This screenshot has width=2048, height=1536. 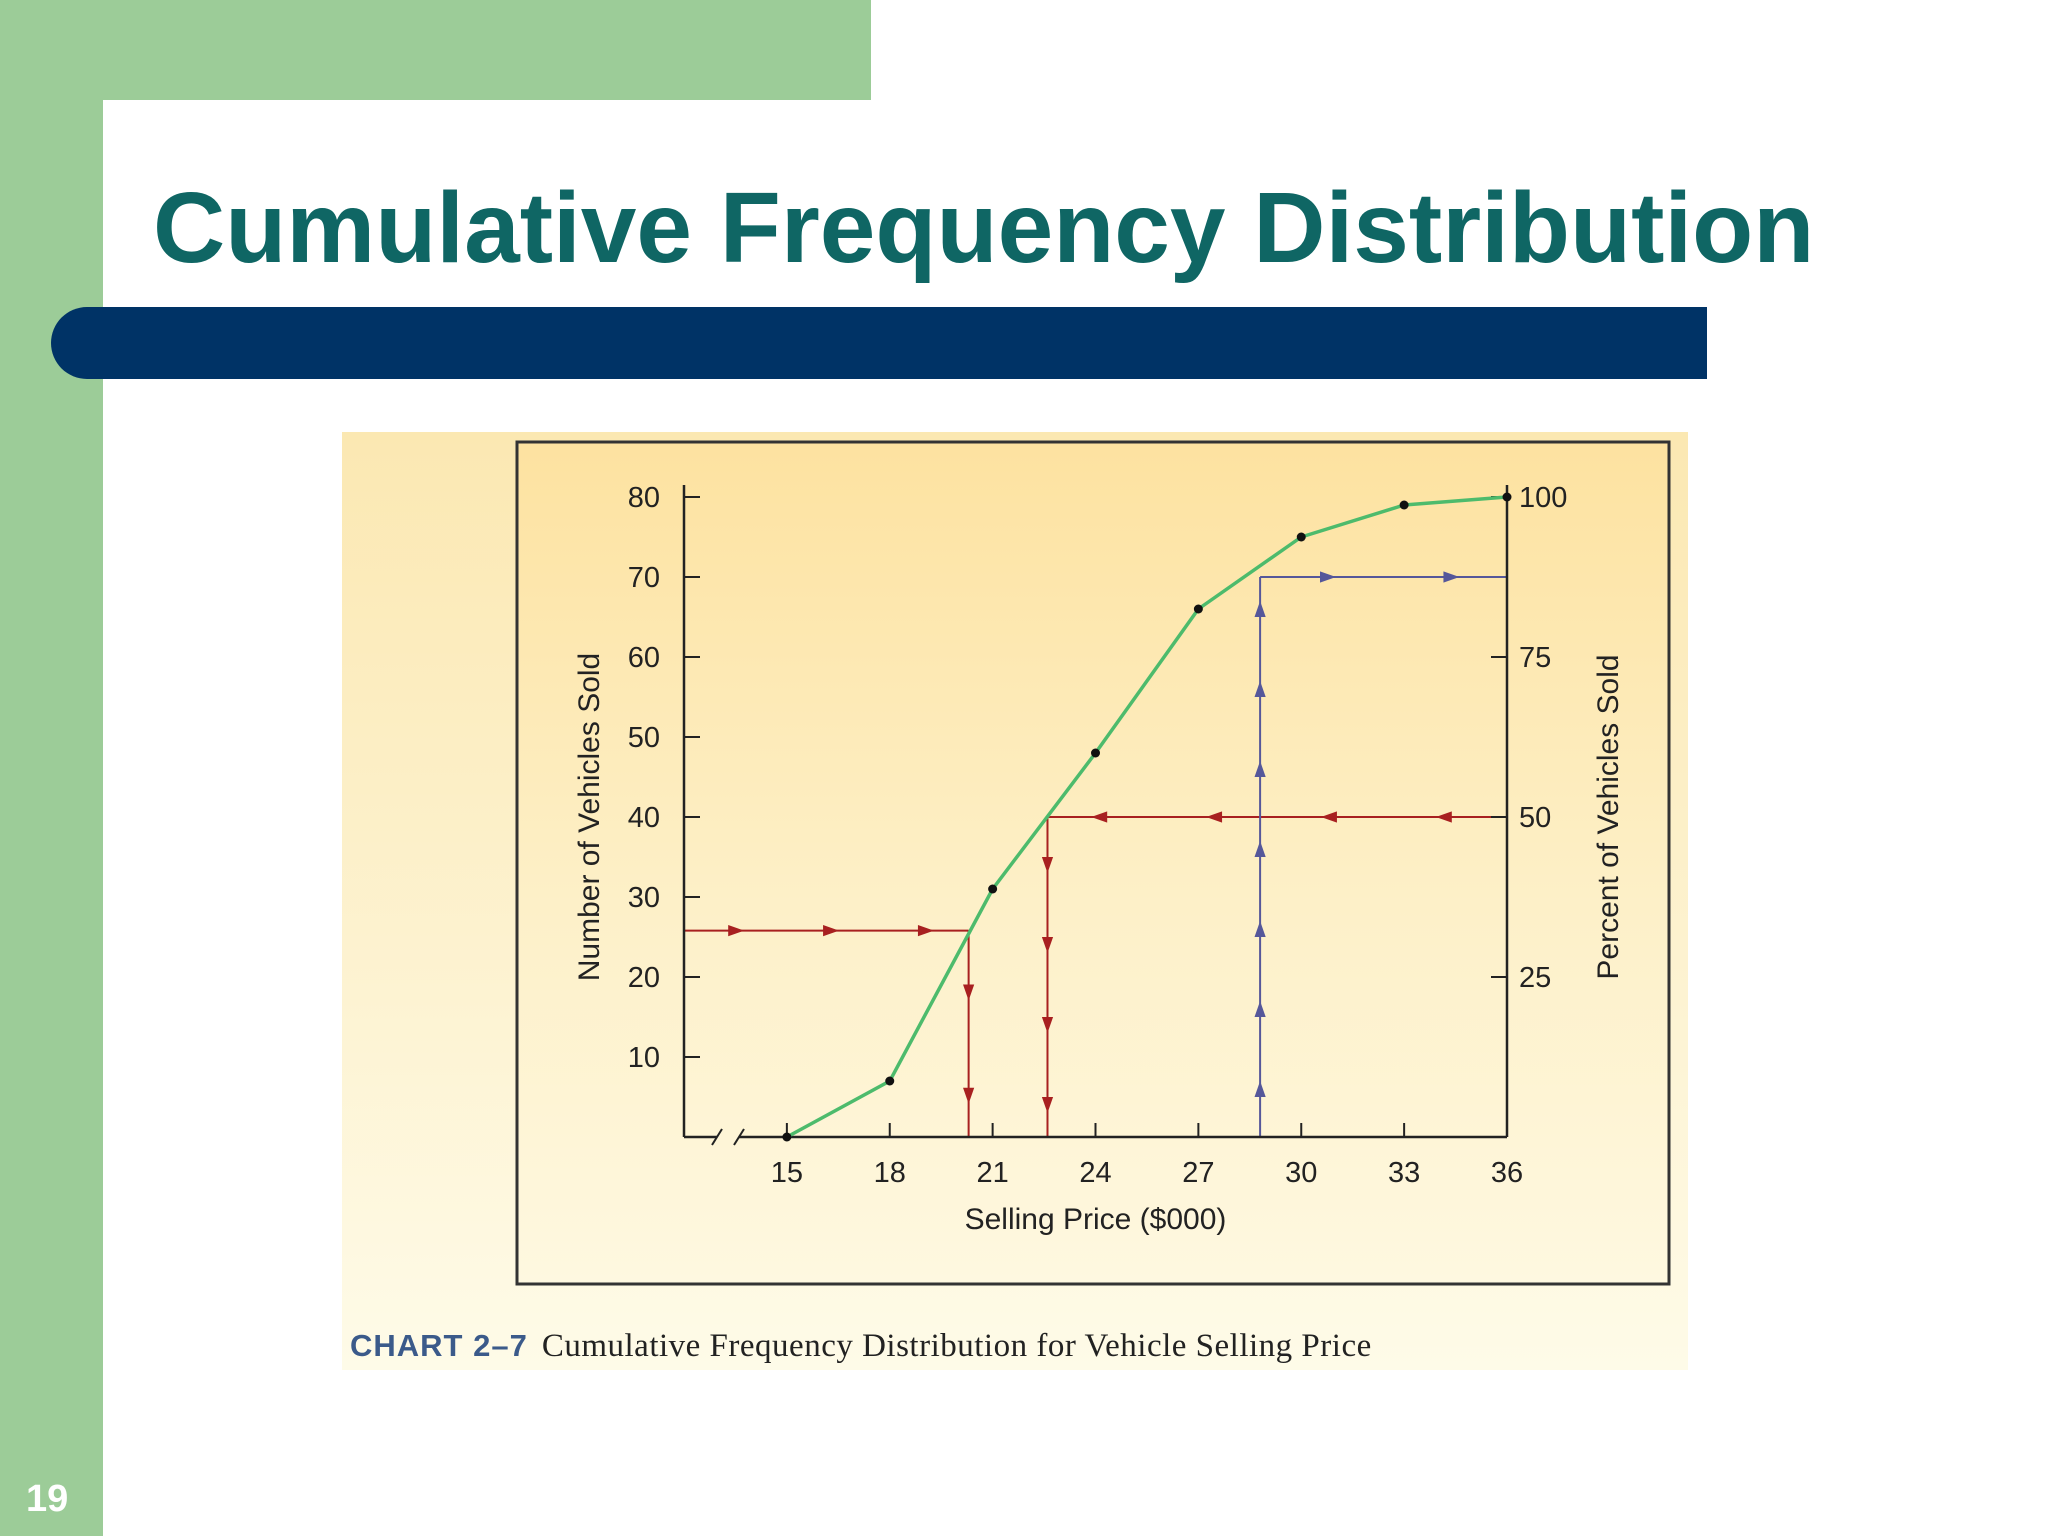 I want to click on y-tick-label: 40, so click(x=644, y=818).